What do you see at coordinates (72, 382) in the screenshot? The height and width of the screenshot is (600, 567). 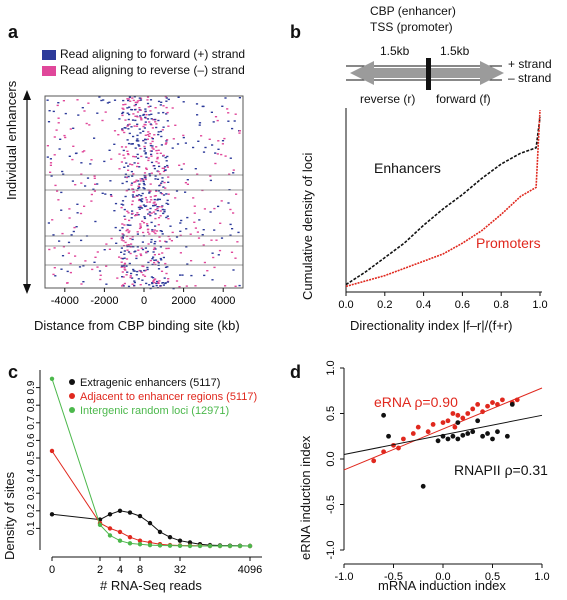 I see `legend-marker` at bounding box center [72, 382].